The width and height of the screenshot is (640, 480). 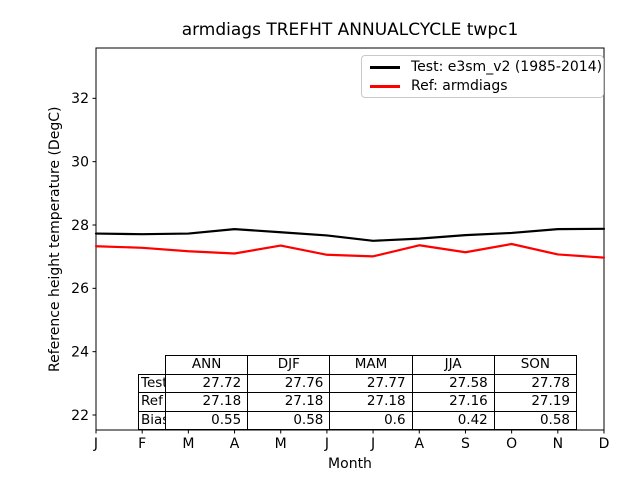 I want to click on stats-value-cell: 27.77, so click(x=371, y=383).